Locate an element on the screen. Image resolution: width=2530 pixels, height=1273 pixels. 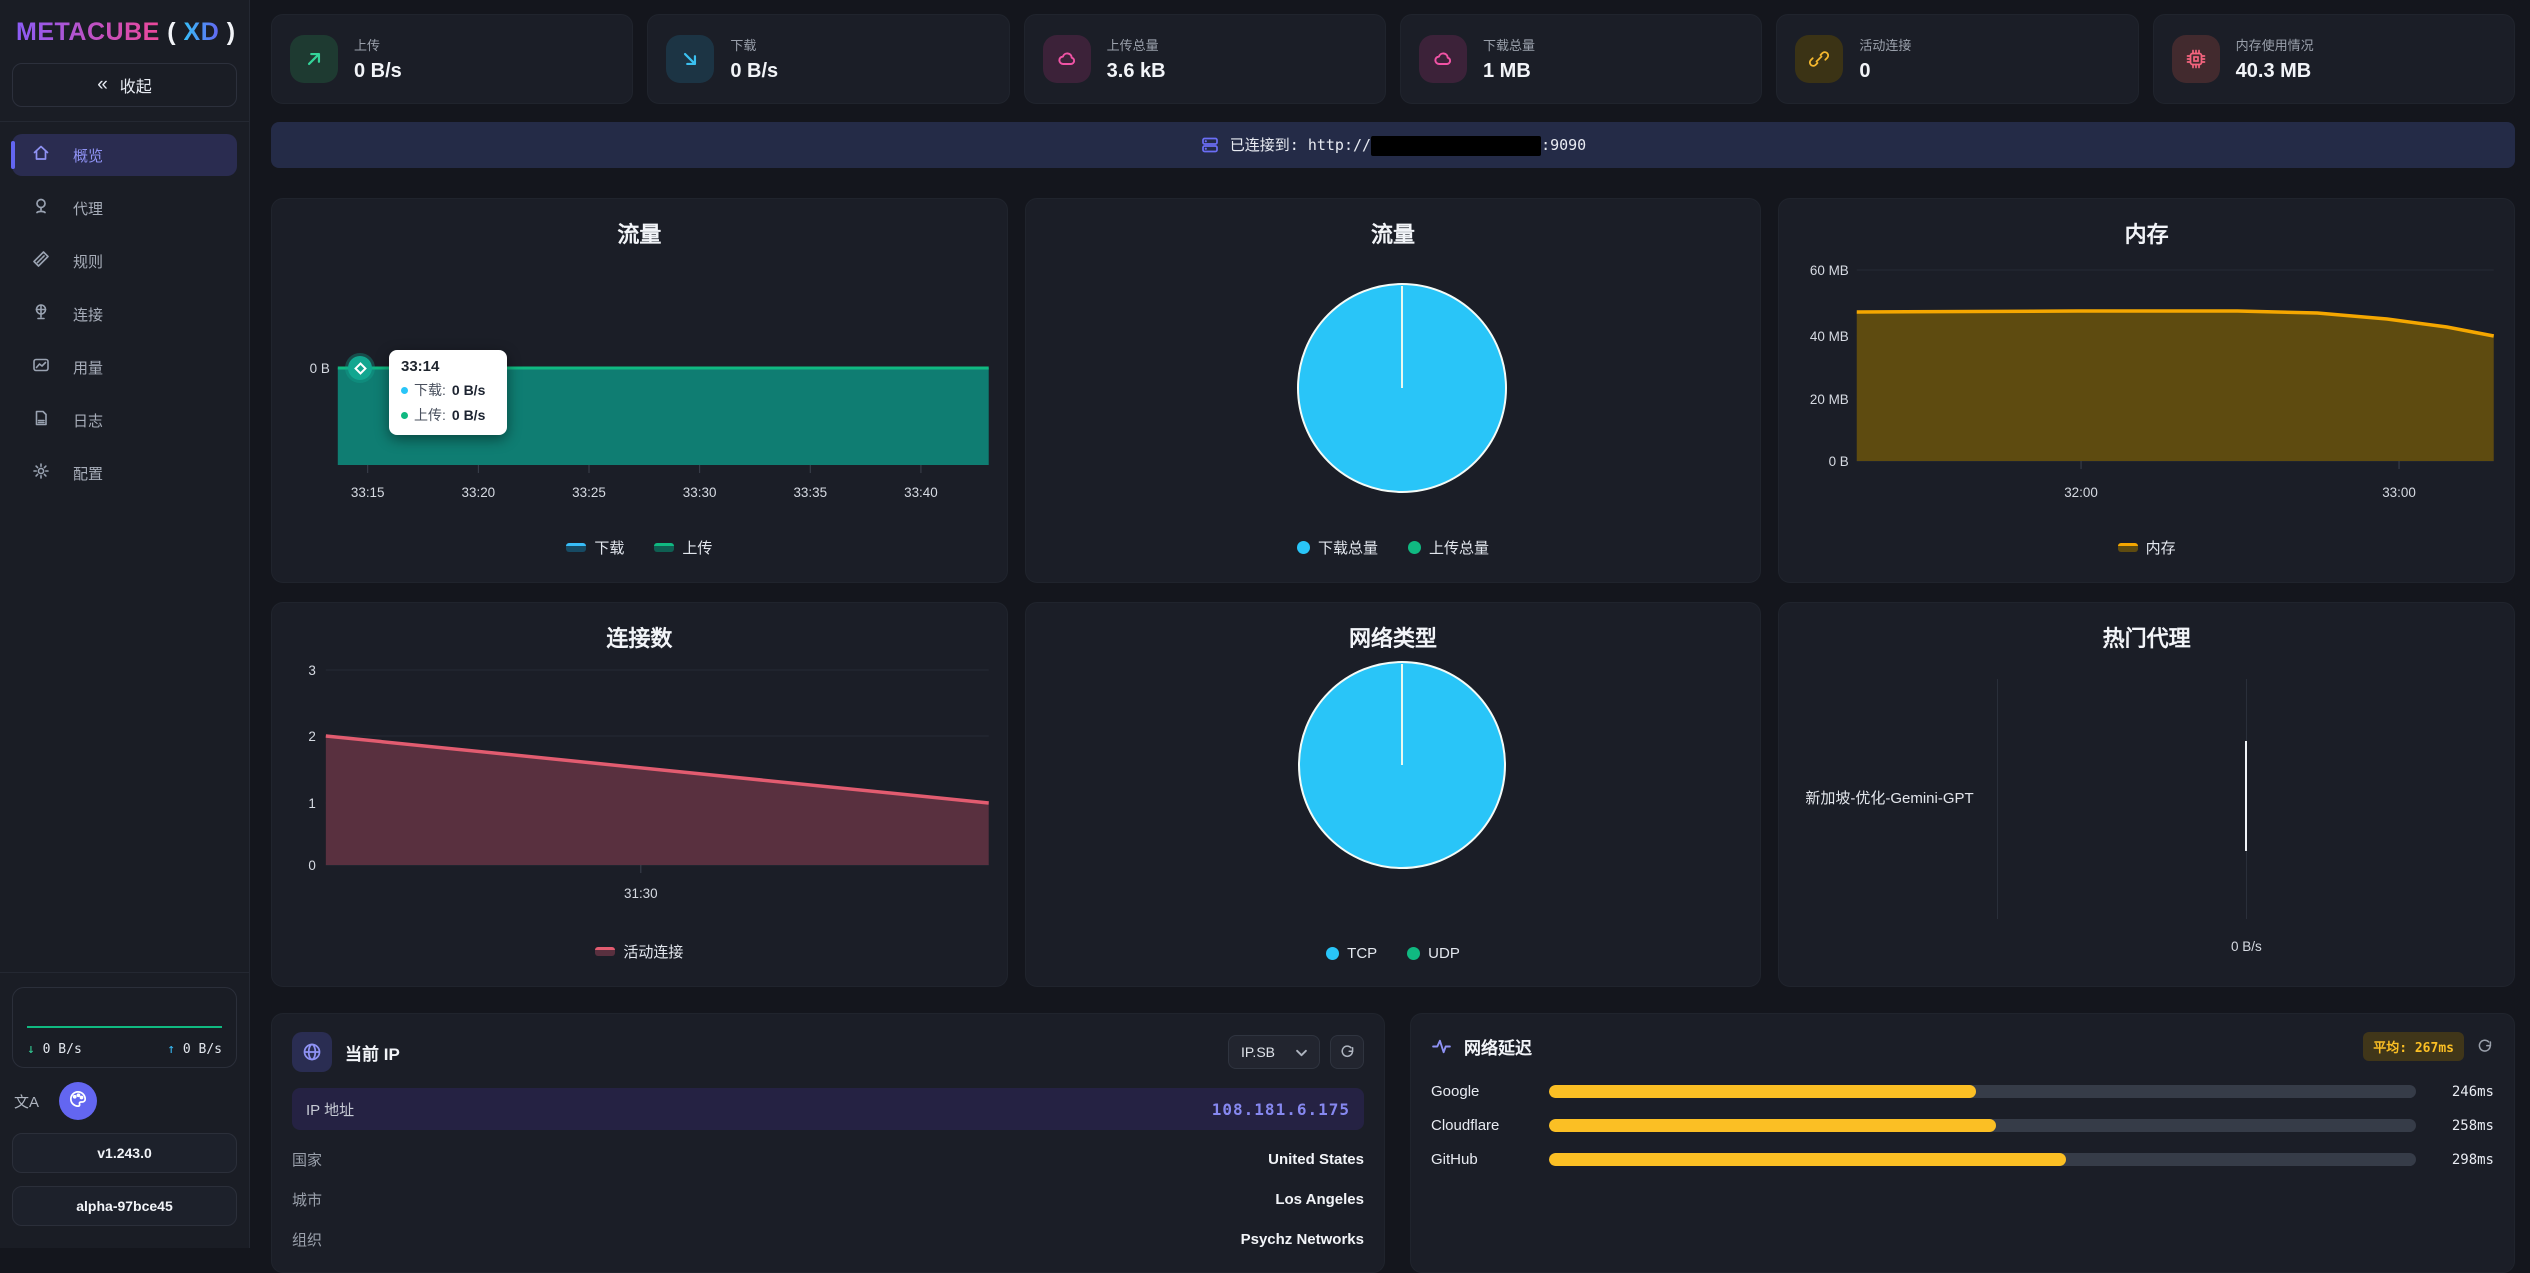
mini-traffic-widget: ↓ 0 B/s ↑ 0 B/s is located at coordinates (124, 1027).